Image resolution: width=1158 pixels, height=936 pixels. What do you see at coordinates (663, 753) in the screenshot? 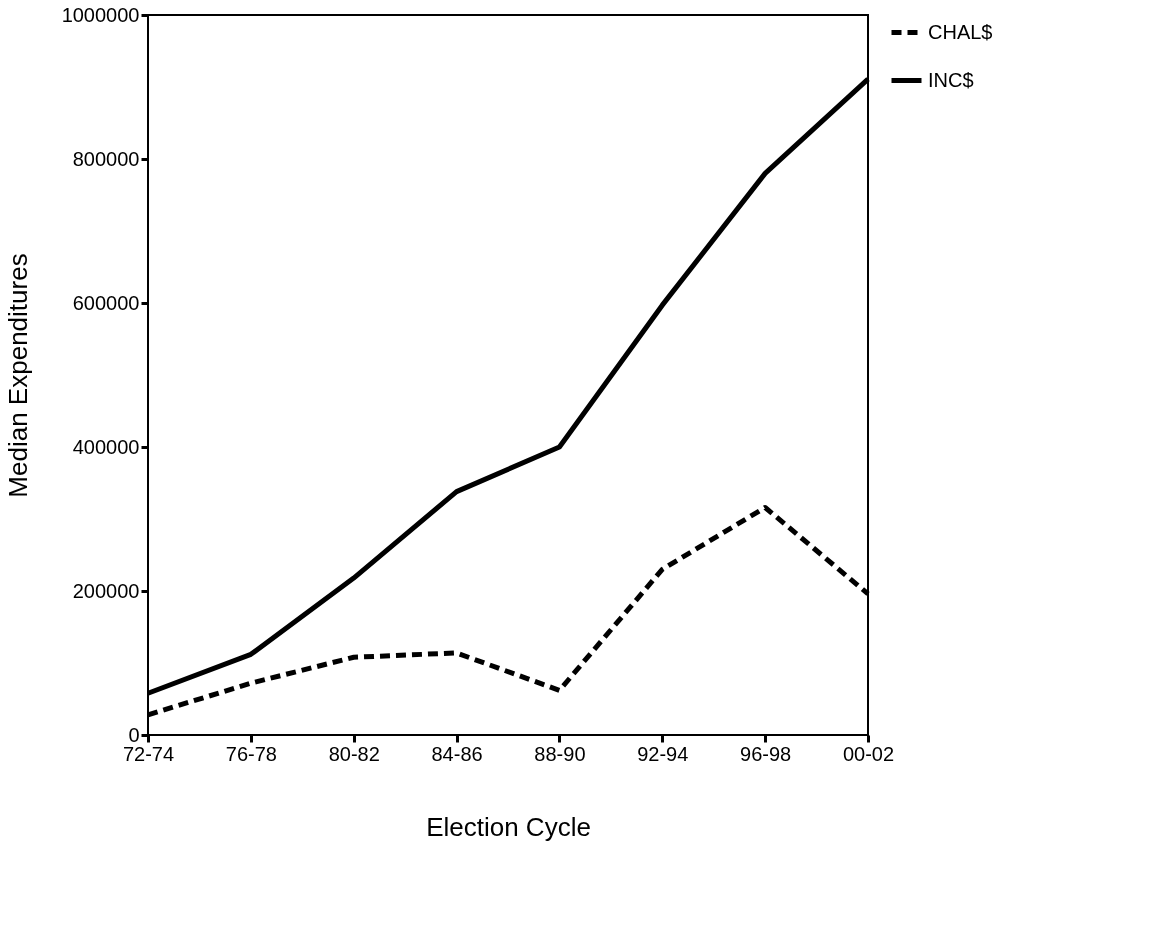
I see `x-tick-label: 92-94` at bounding box center [663, 753].